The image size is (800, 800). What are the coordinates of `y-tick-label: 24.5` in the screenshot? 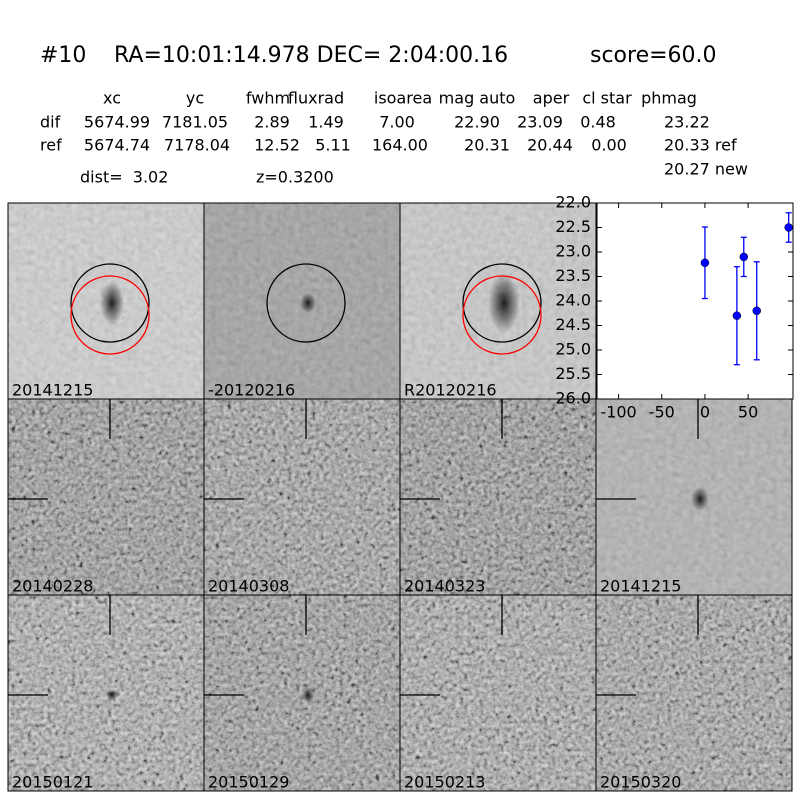 It's located at (573, 324).